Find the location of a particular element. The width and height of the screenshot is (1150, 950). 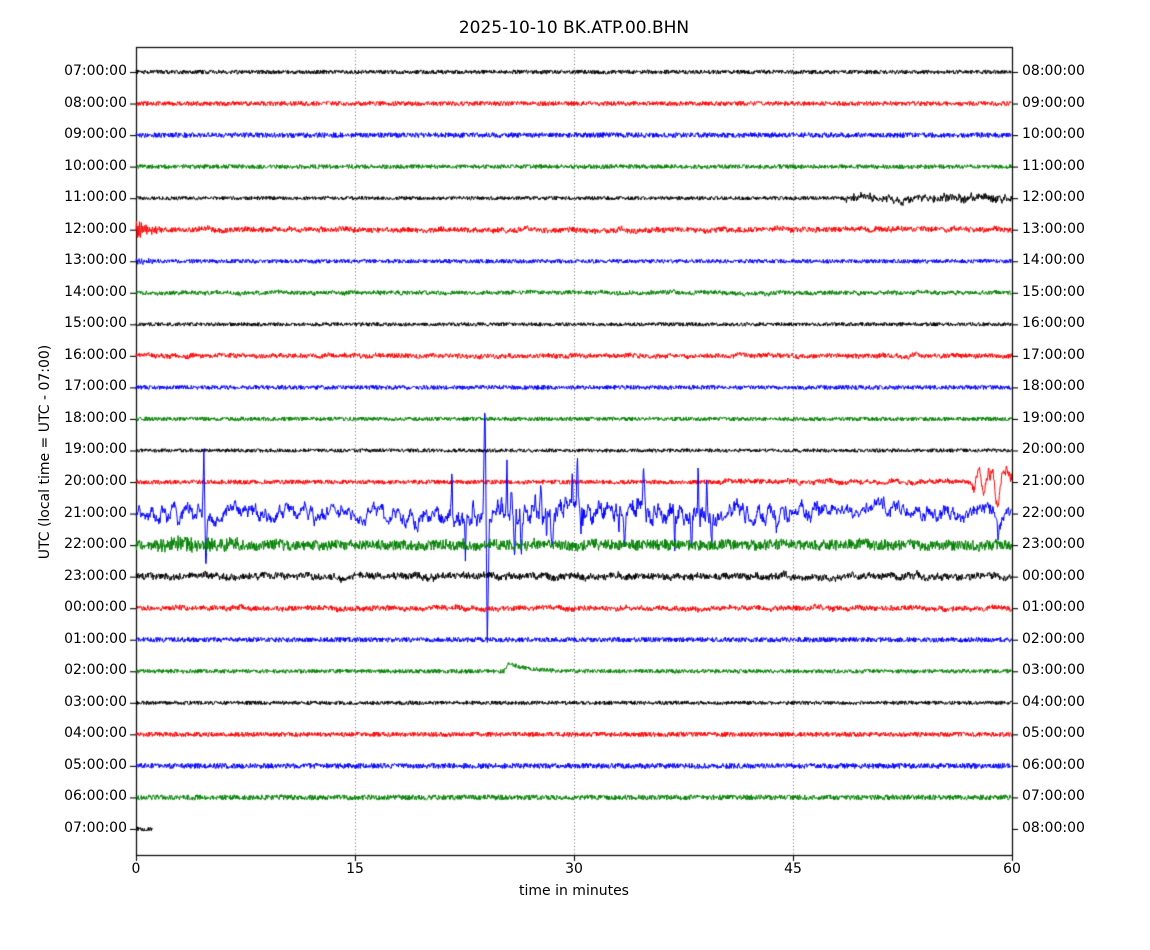

row-label-left-utc: 17:00:00 is located at coordinates (95, 386).